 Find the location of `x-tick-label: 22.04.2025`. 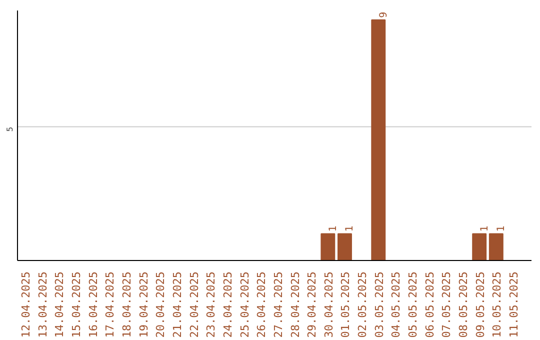

x-tick-label: 22.04.2025 is located at coordinates (194, 304).